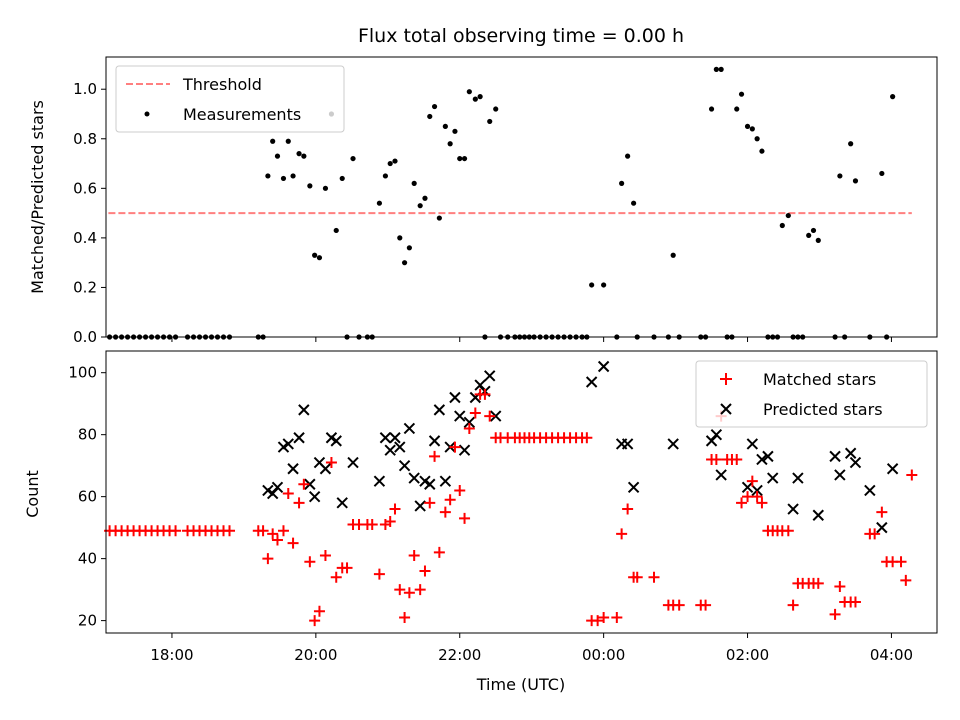  I want to click on legend-predicted-label: Predicted stars, so click(823, 409).